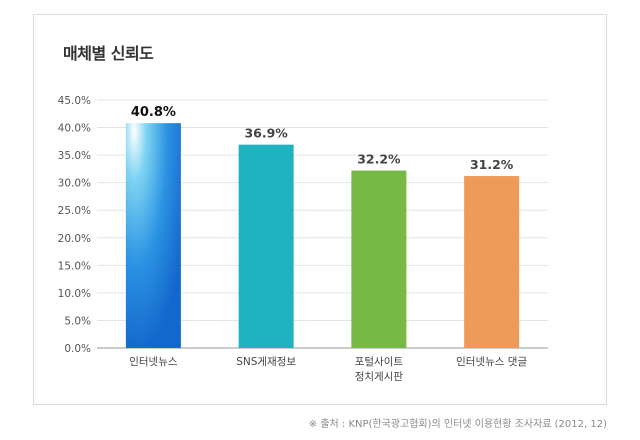  What do you see at coordinates (266, 133) in the screenshot?
I see `bar-value-label: 36.9%` at bounding box center [266, 133].